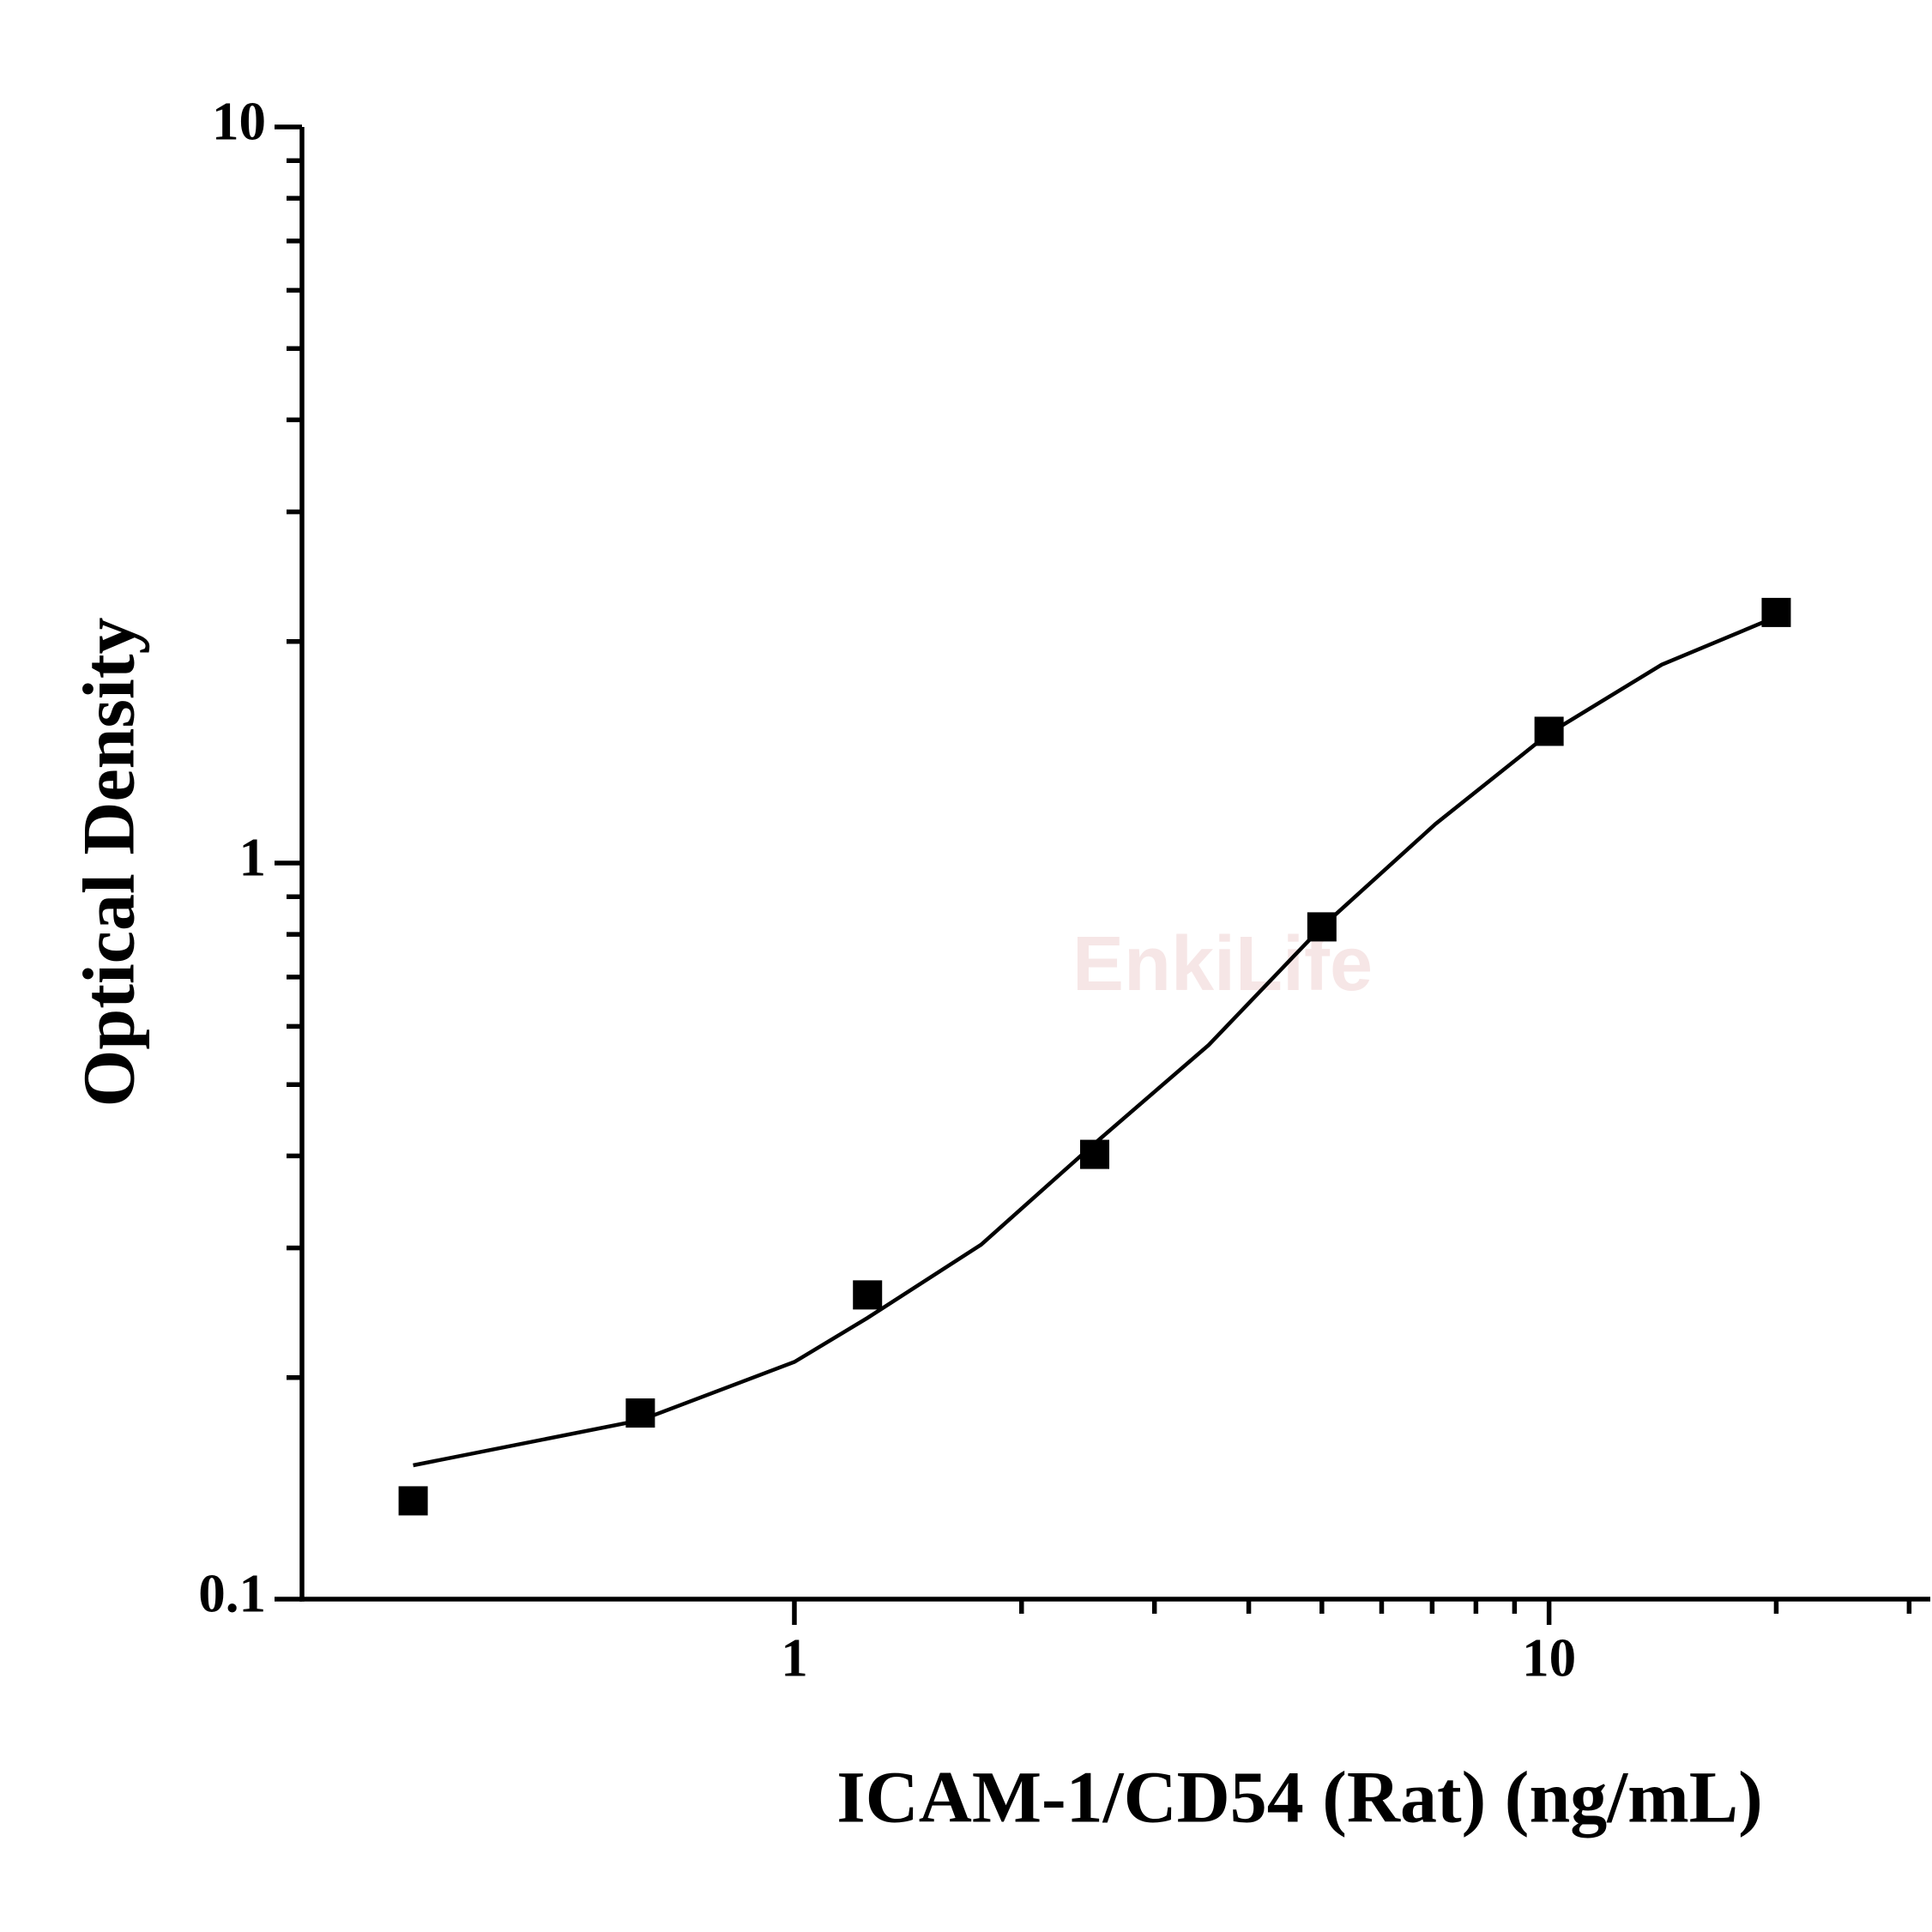  Describe the element at coordinates (1549, 1657) in the screenshot. I see `x-tick-label: 10` at that location.